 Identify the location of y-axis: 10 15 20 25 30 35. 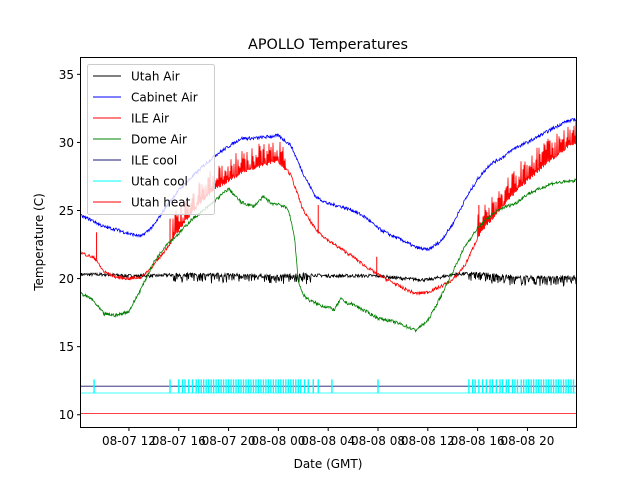
(70, 245).